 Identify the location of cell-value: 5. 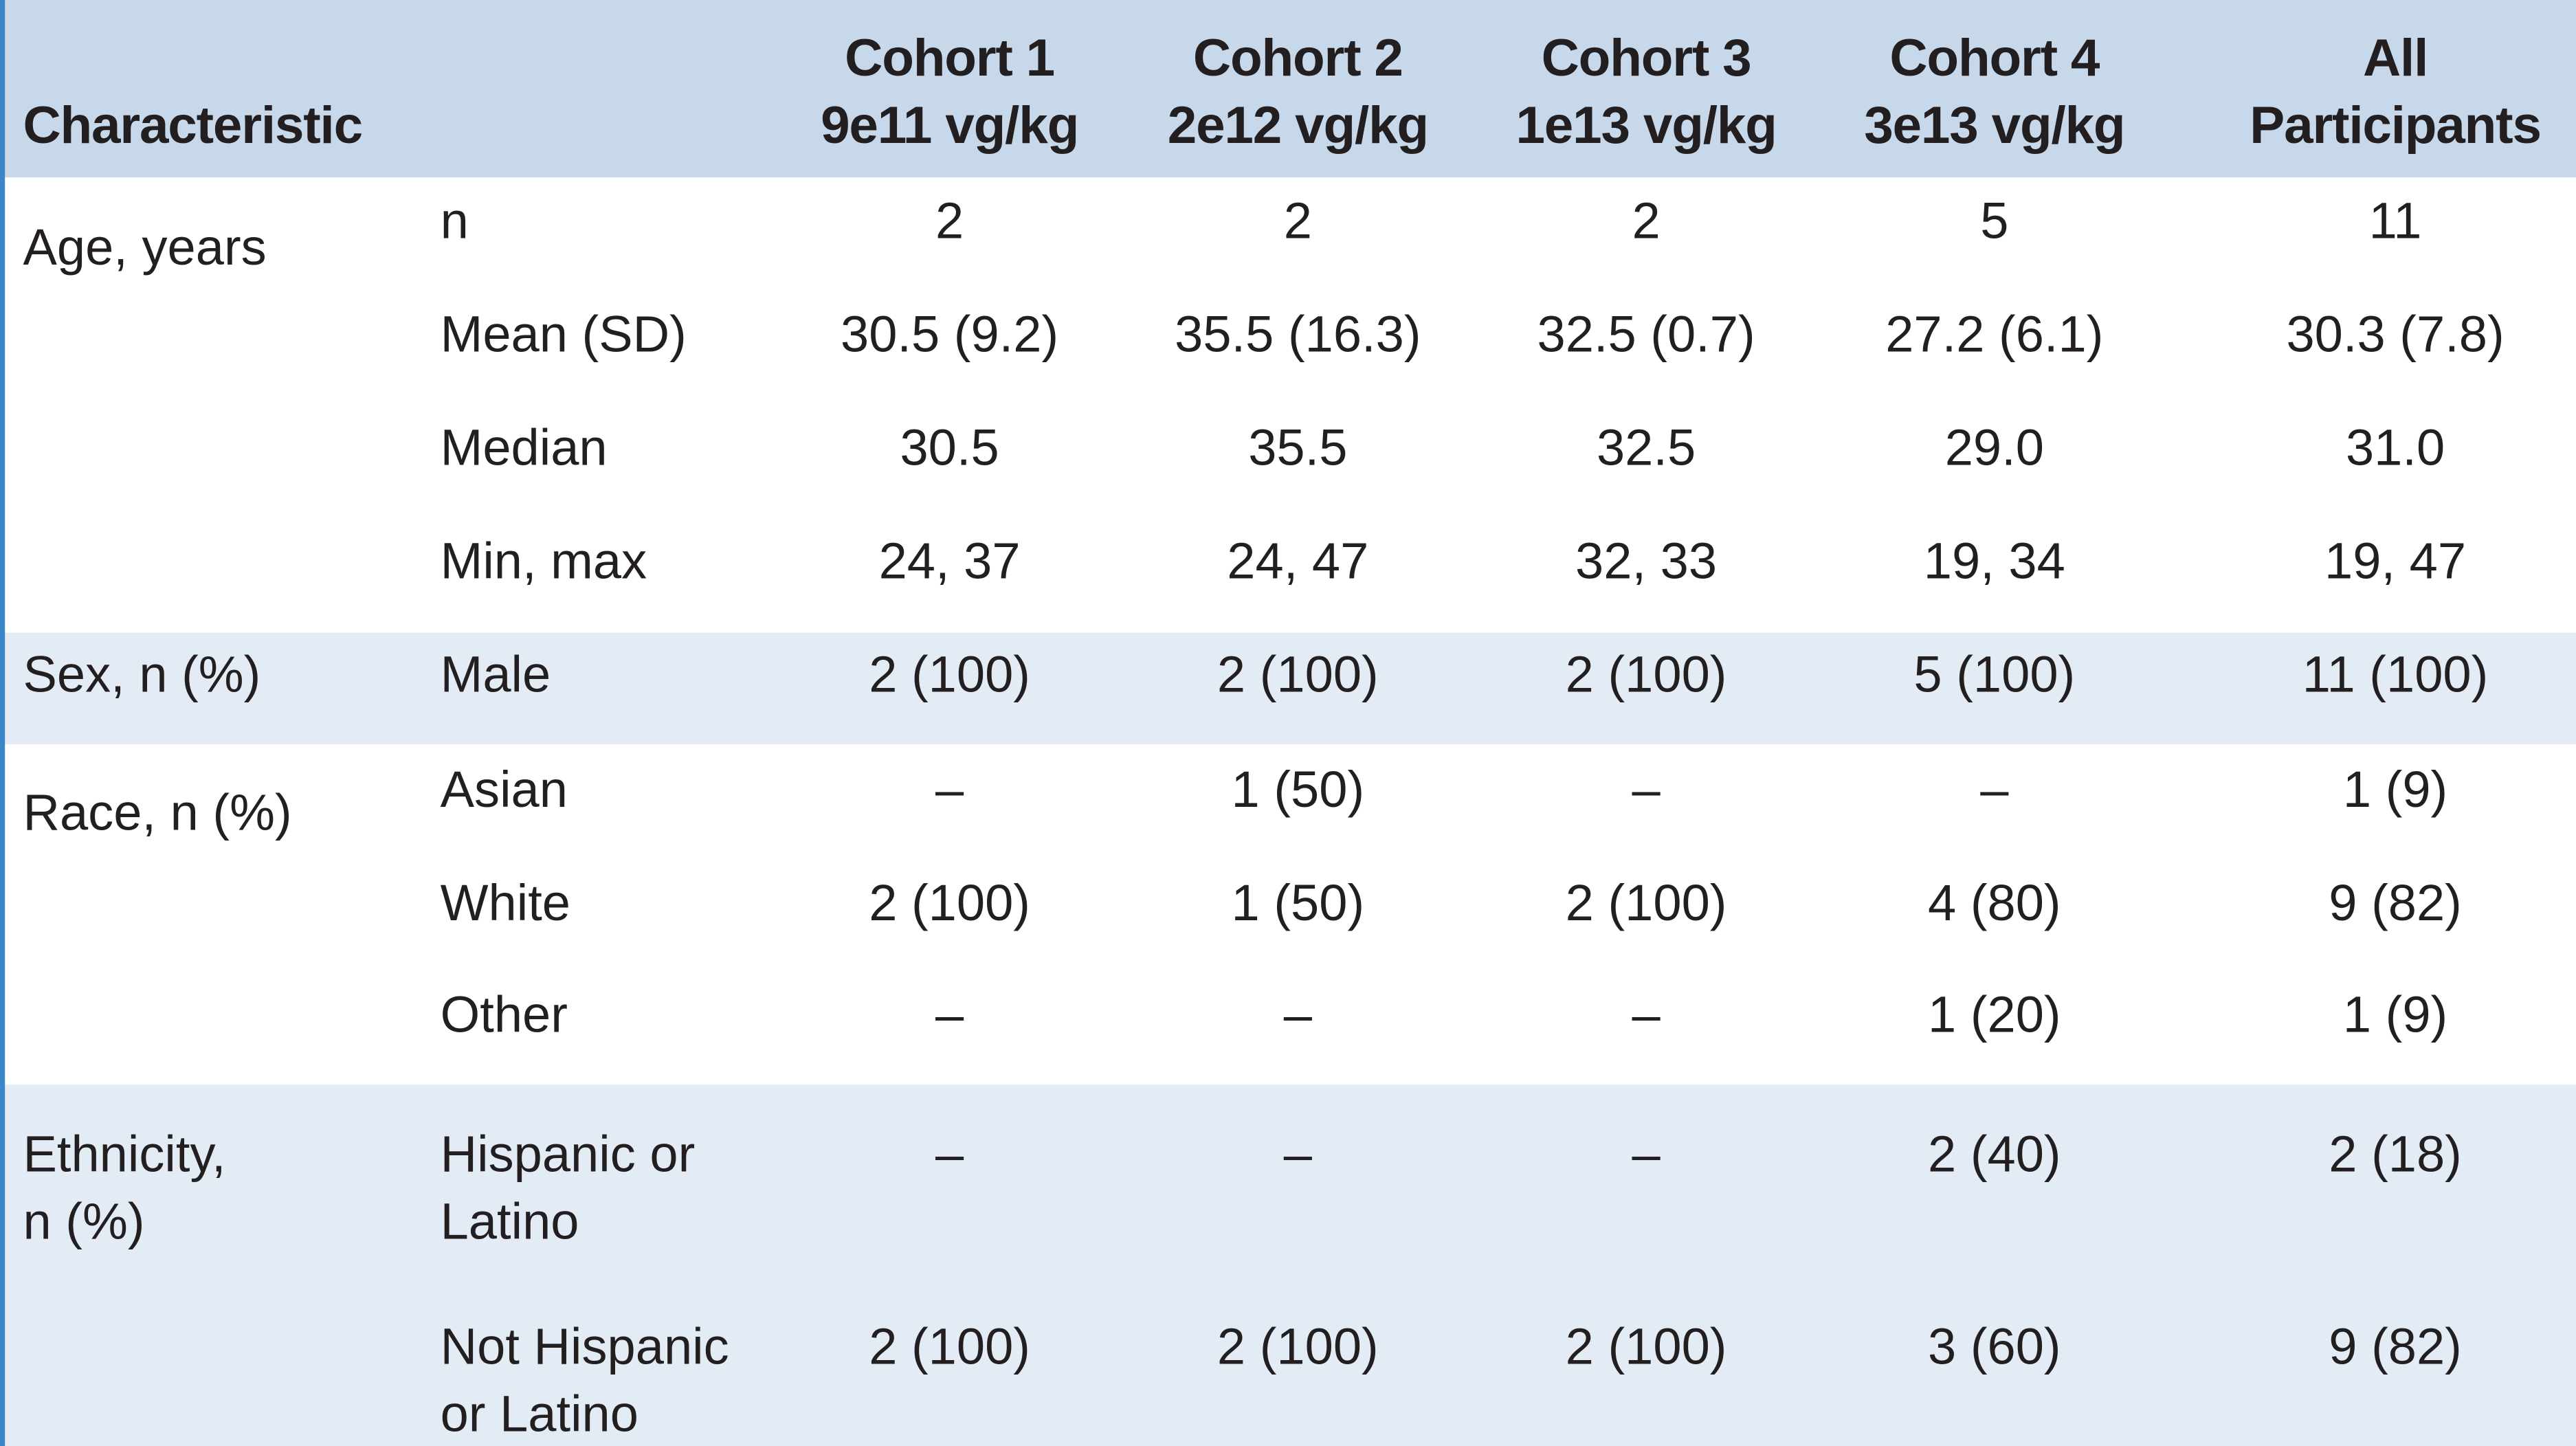
(1994, 221).